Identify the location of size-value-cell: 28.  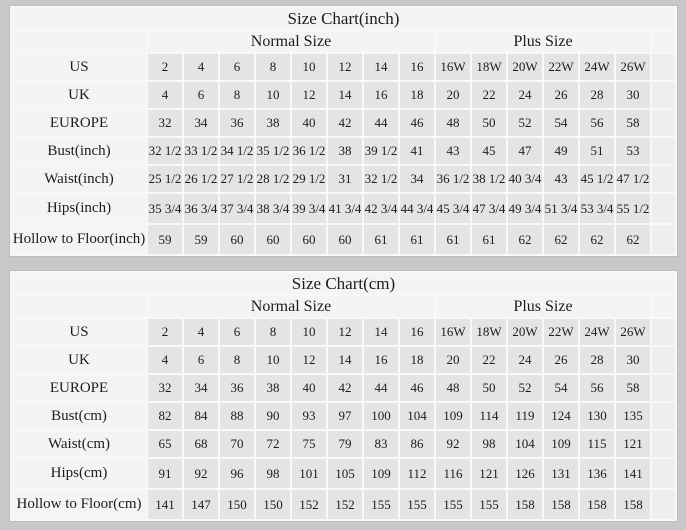
(597, 95).